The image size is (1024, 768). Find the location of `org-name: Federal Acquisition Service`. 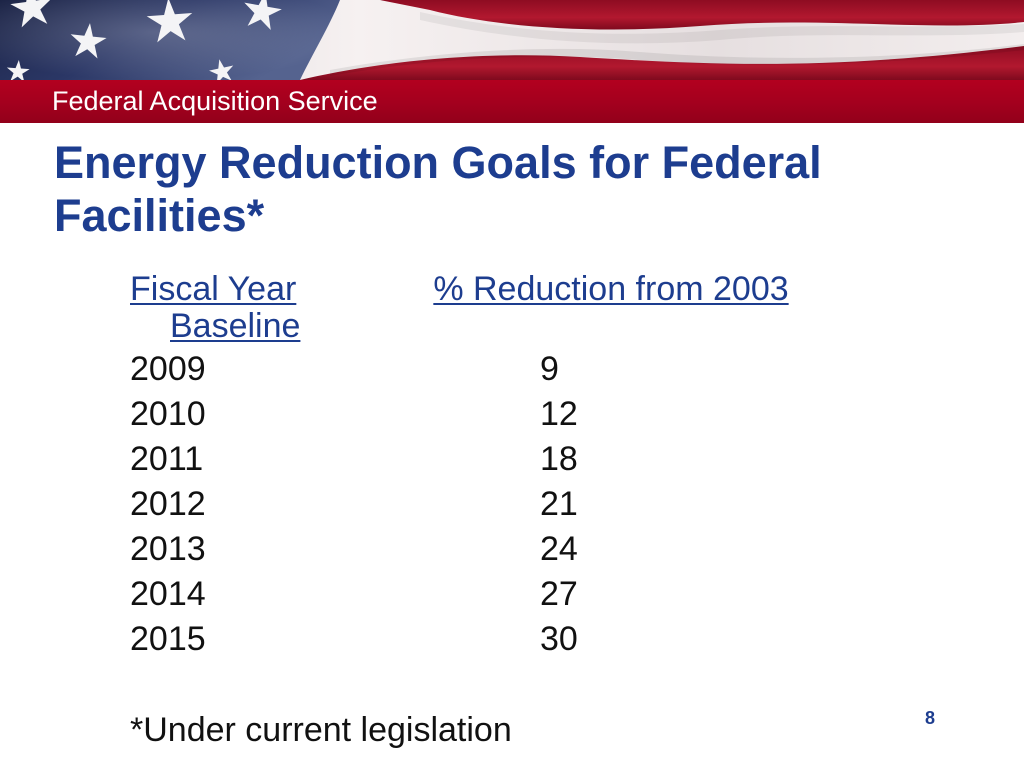

org-name: Federal Acquisition Service is located at coordinates (215, 101).